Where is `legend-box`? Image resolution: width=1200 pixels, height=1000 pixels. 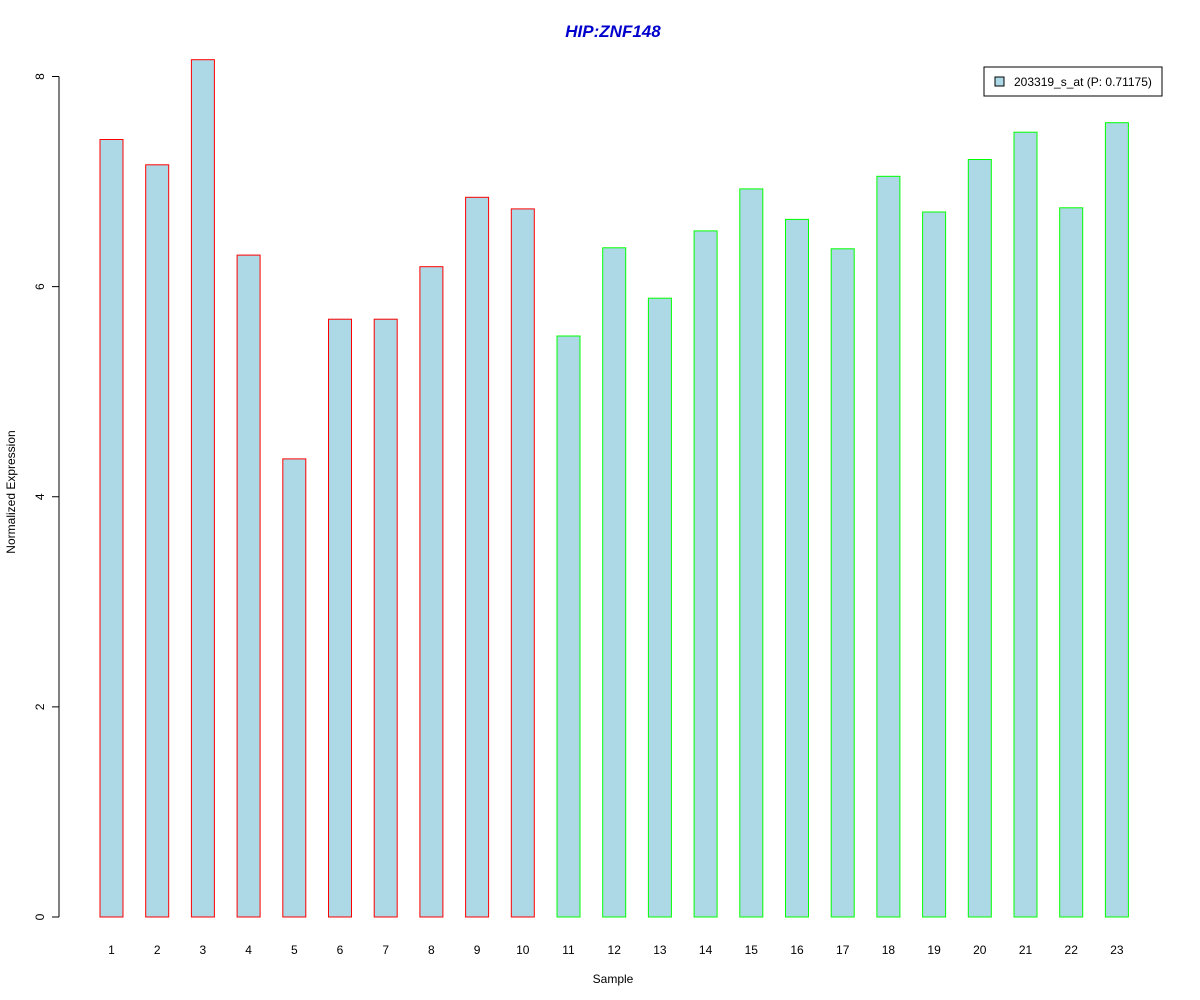 legend-box is located at coordinates (1073, 81).